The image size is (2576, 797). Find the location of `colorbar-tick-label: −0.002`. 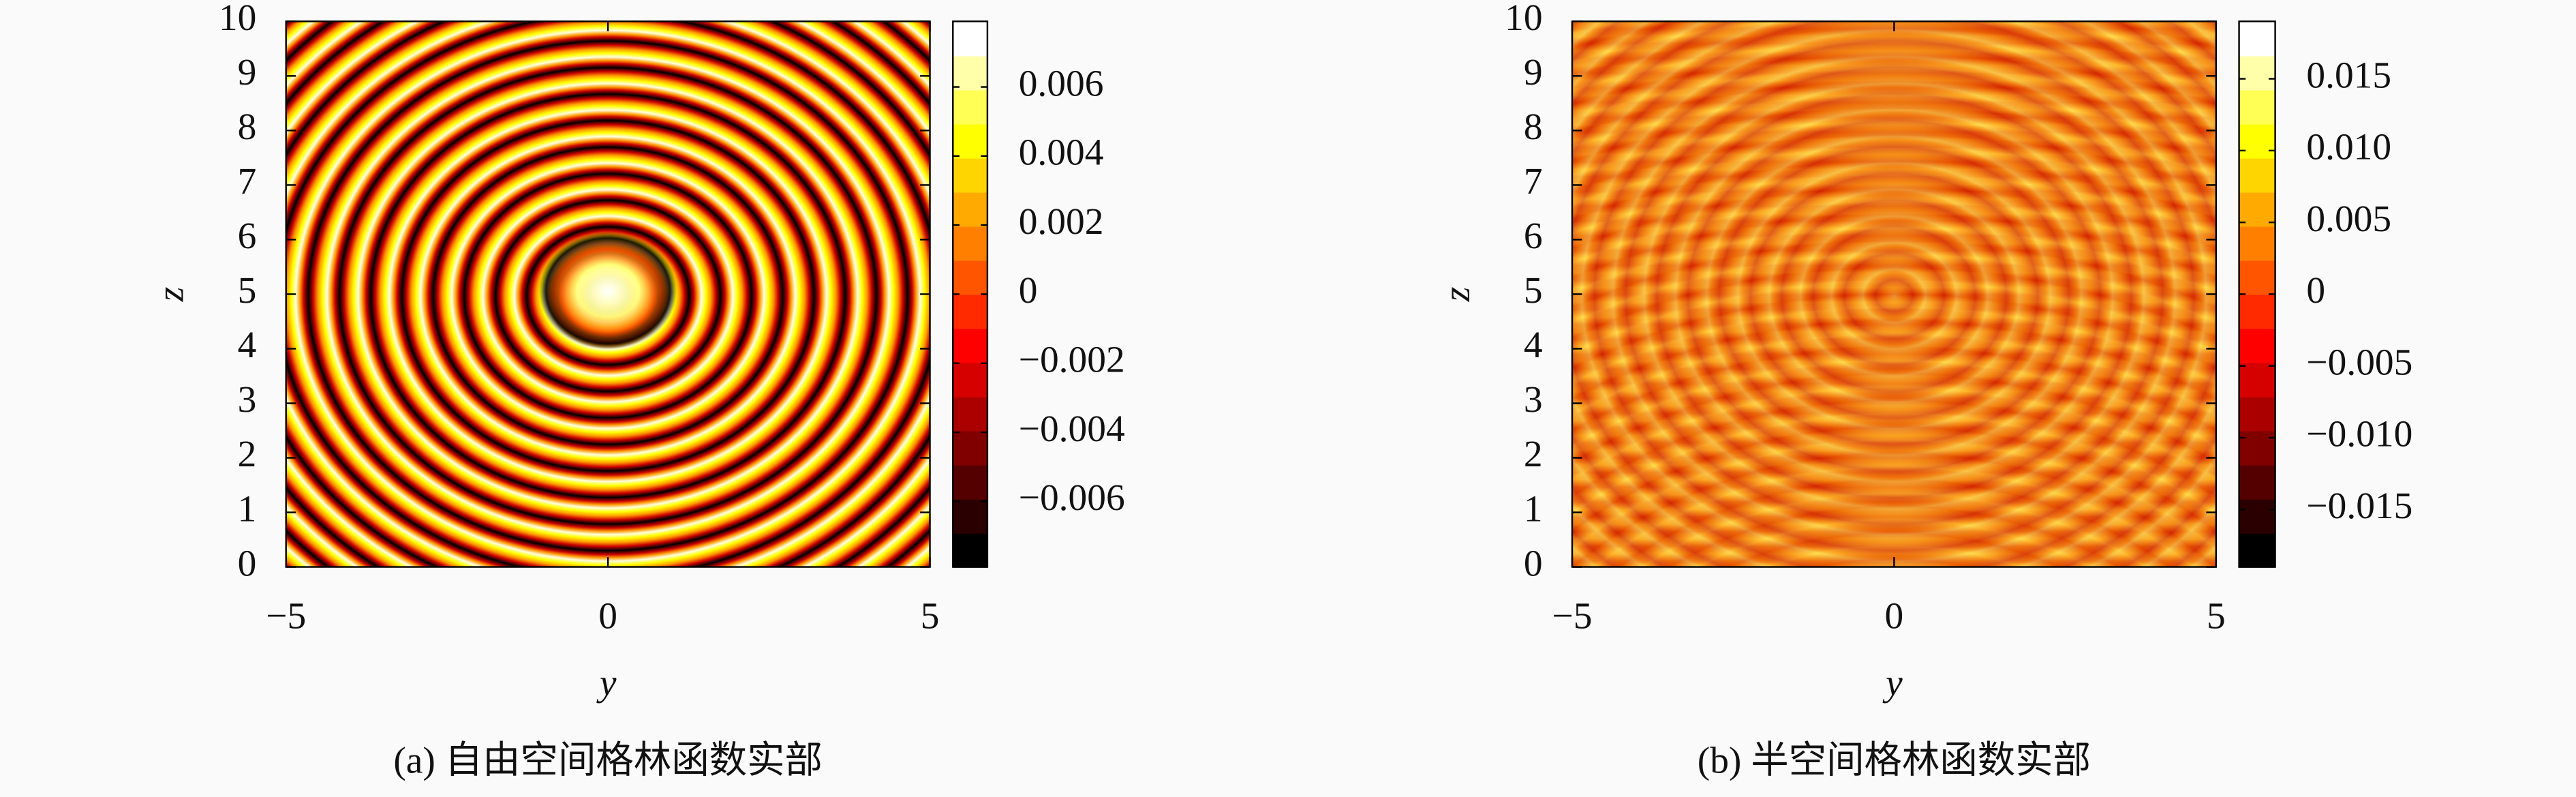

colorbar-tick-label: −0.002 is located at coordinates (1072, 359).